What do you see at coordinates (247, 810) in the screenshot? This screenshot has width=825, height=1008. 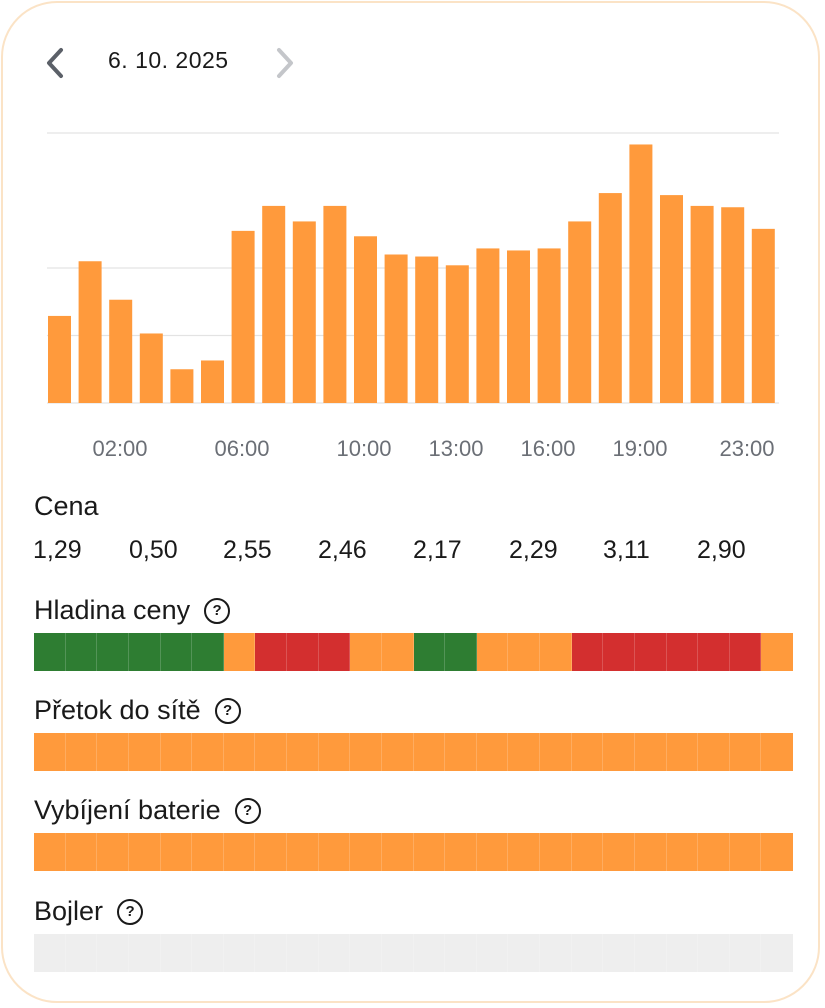 I see `battery-discharge-help-icon: ?` at bounding box center [247, 810].